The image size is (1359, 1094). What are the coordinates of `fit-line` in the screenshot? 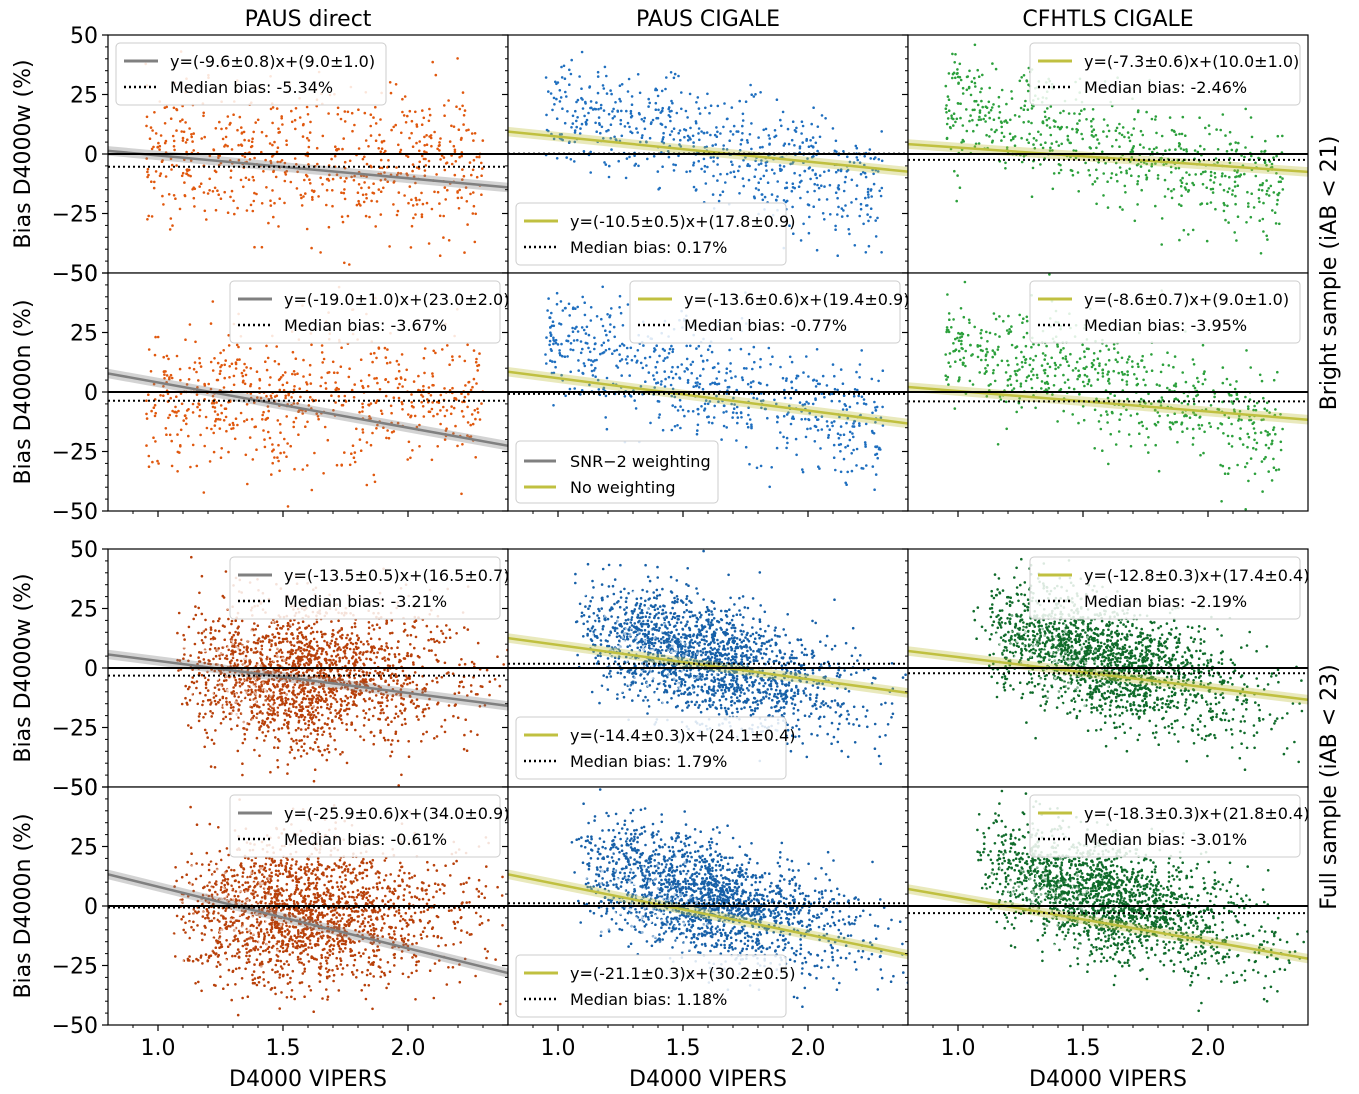 It's located at (308, 410).